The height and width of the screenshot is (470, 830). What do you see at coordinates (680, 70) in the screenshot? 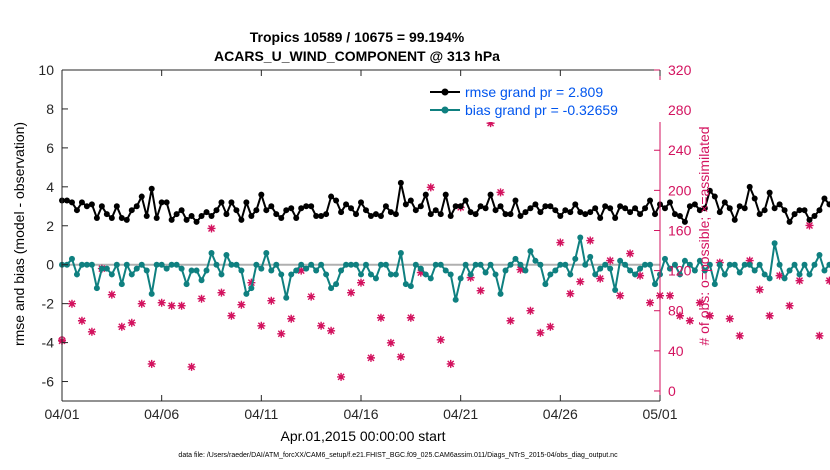
I see `y-right-tick-label: 320` at bounding box center [680, 70].